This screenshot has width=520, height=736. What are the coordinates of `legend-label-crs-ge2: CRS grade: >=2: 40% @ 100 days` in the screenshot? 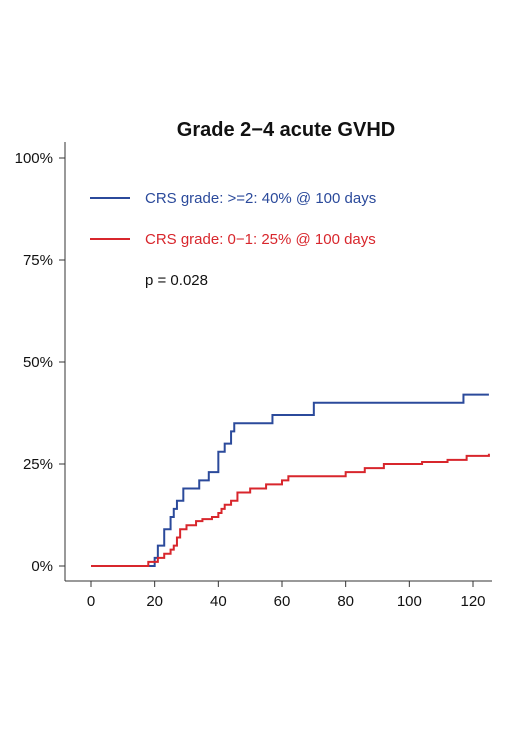 It's located at (260, 198).